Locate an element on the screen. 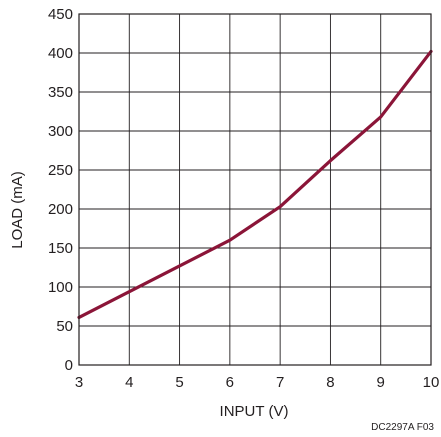 The height and width of the screenshot is (437, 441). x-tick-label-10: 10 is located at coordinates (431, 382).